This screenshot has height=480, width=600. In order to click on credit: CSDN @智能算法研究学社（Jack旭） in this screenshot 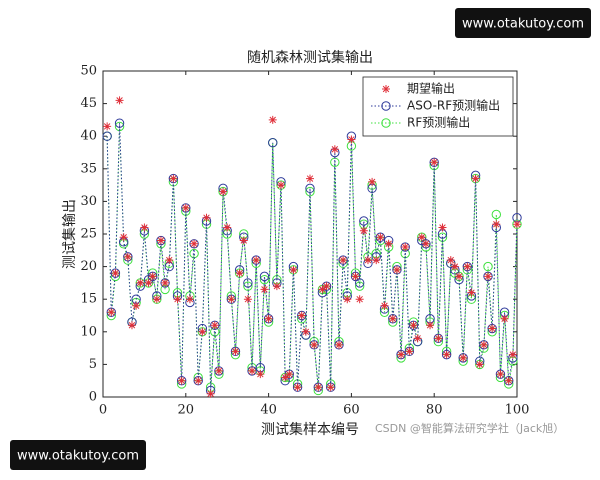, I will do `click(469, 428)`.